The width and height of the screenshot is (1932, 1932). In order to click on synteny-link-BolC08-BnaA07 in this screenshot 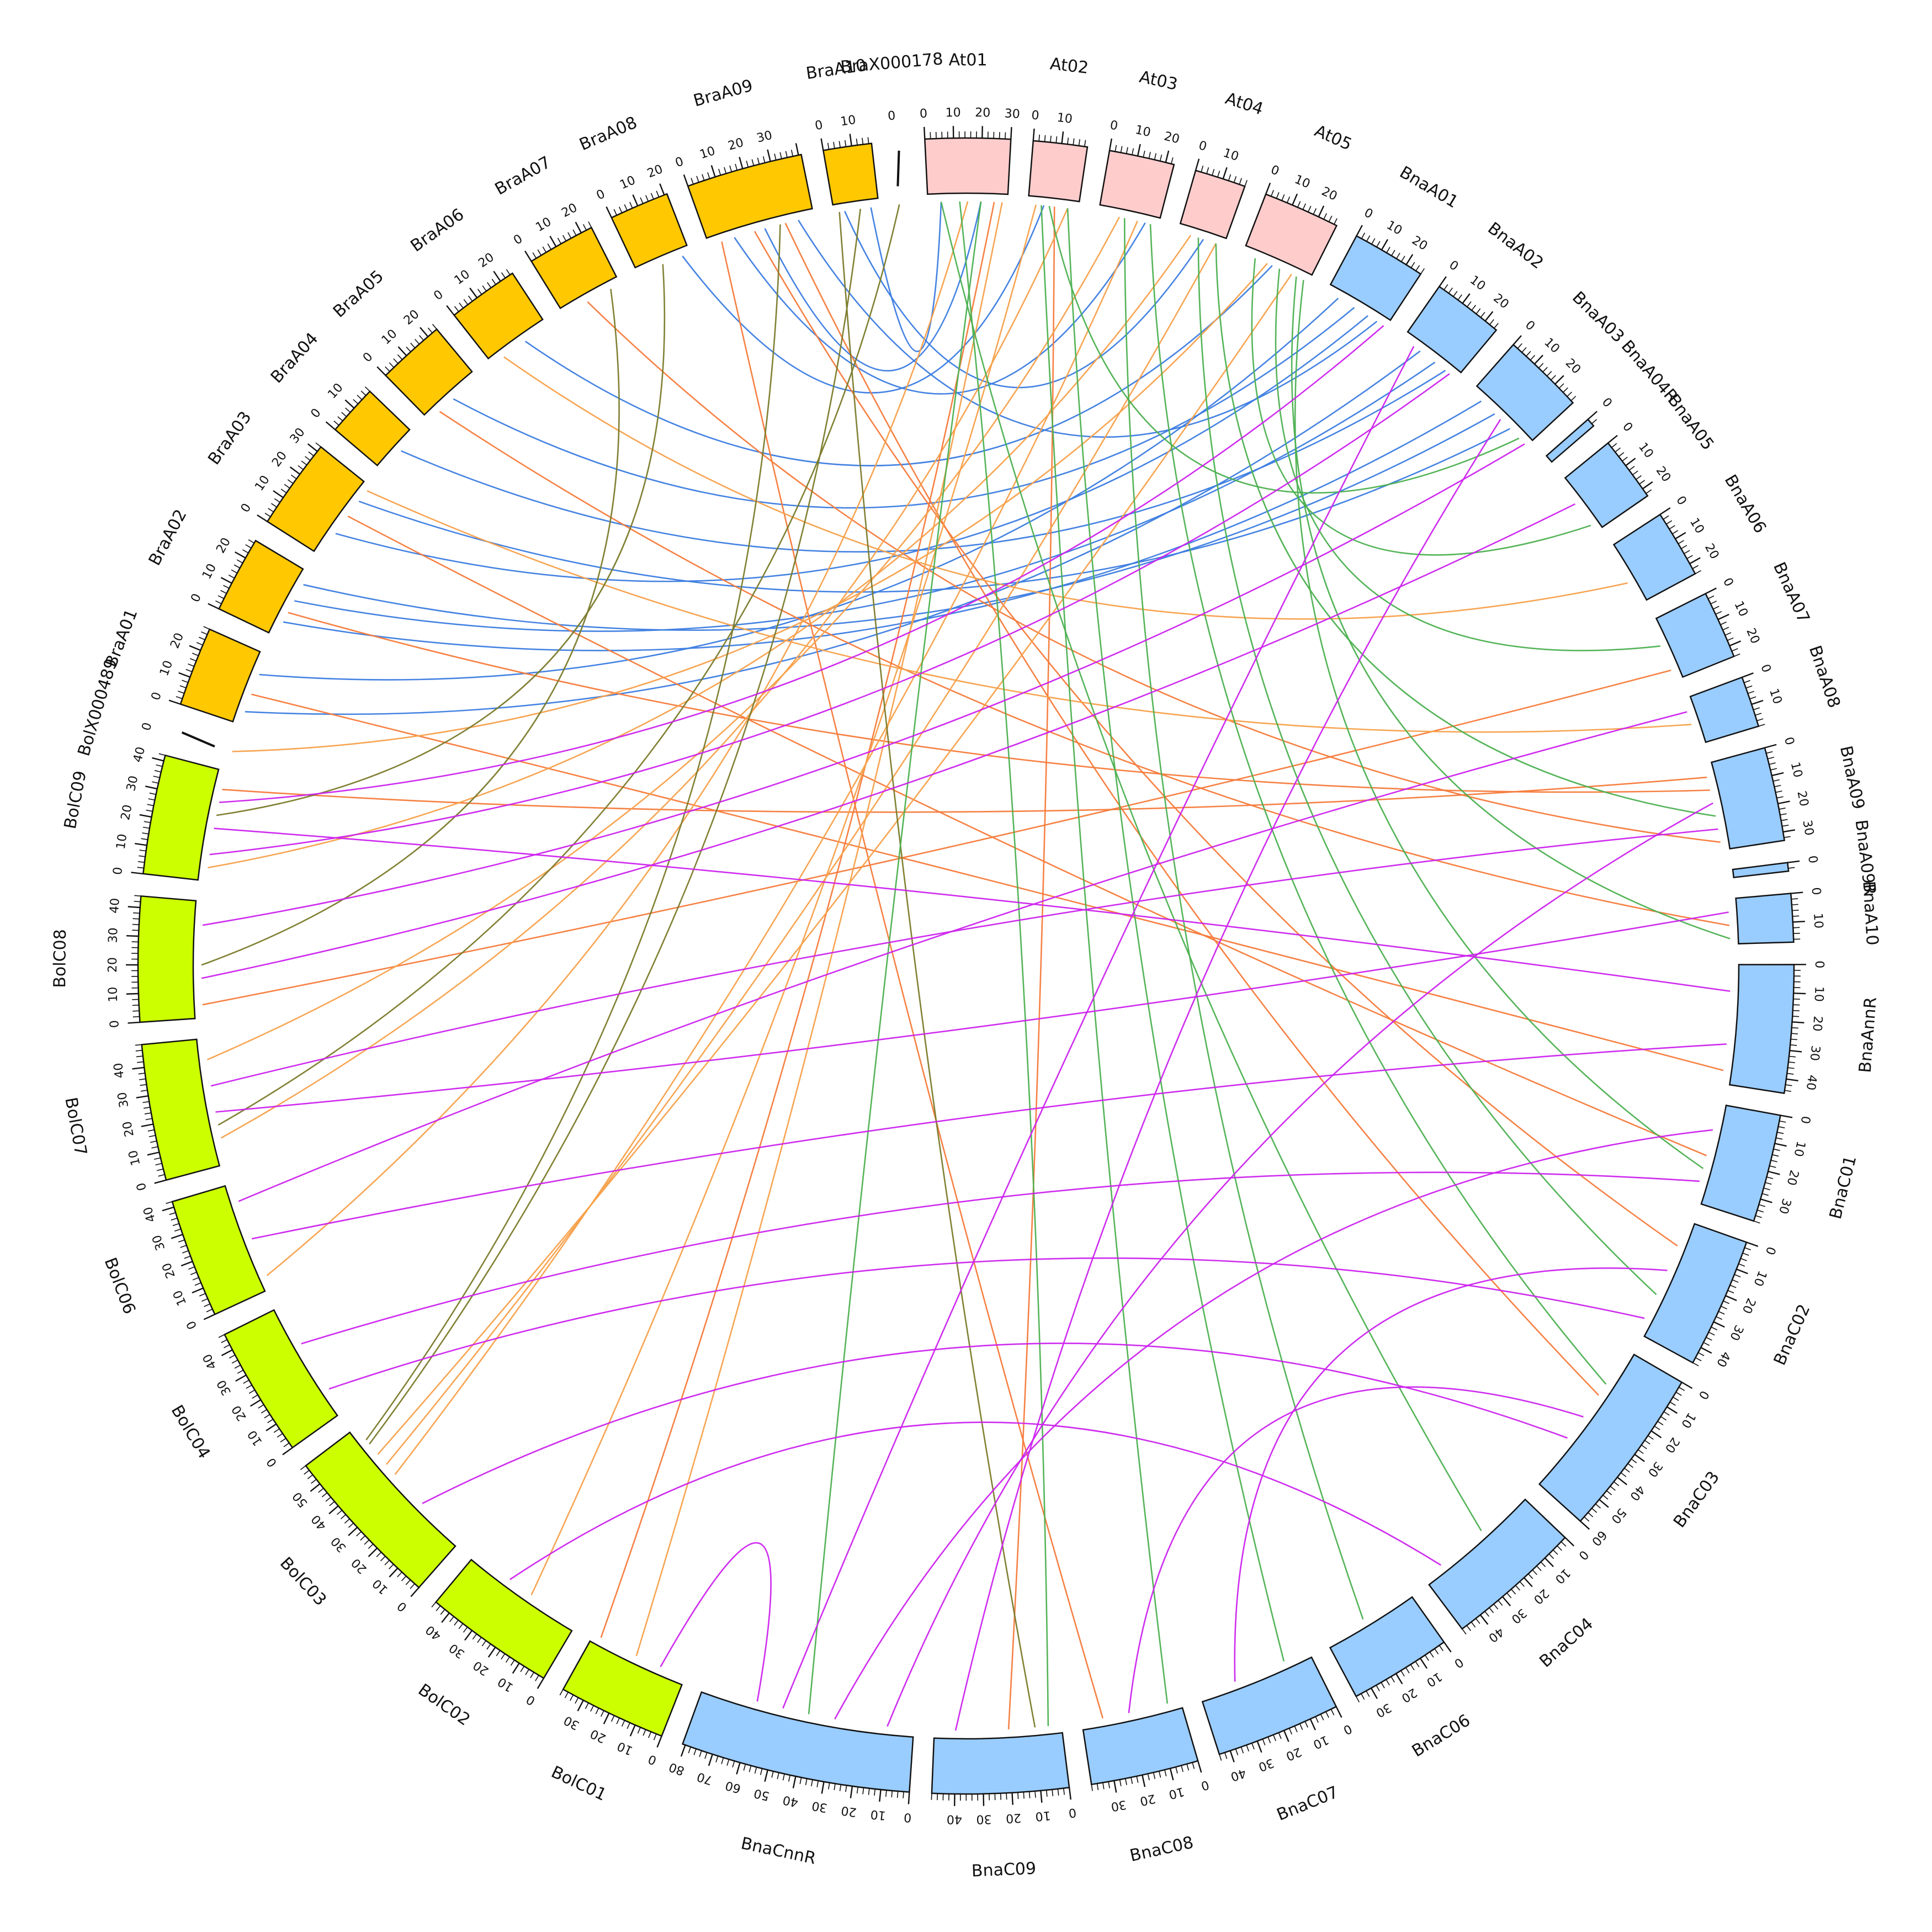, I will do `click(937, 838)`.